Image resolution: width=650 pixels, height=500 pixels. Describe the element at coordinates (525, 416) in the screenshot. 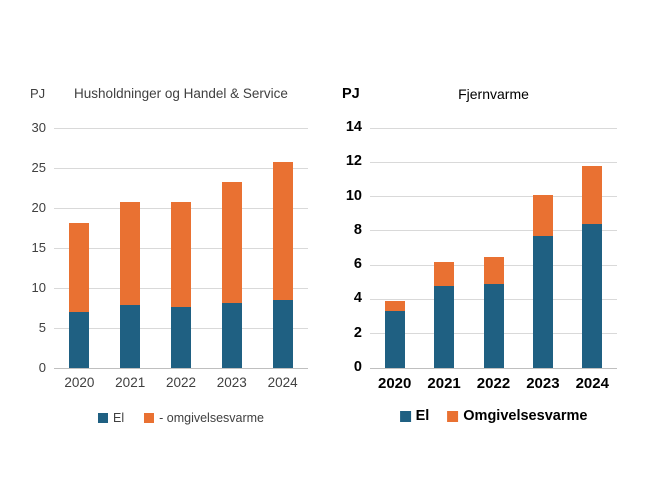

I see `legend-label: Omgivelsesvarme` at that location.